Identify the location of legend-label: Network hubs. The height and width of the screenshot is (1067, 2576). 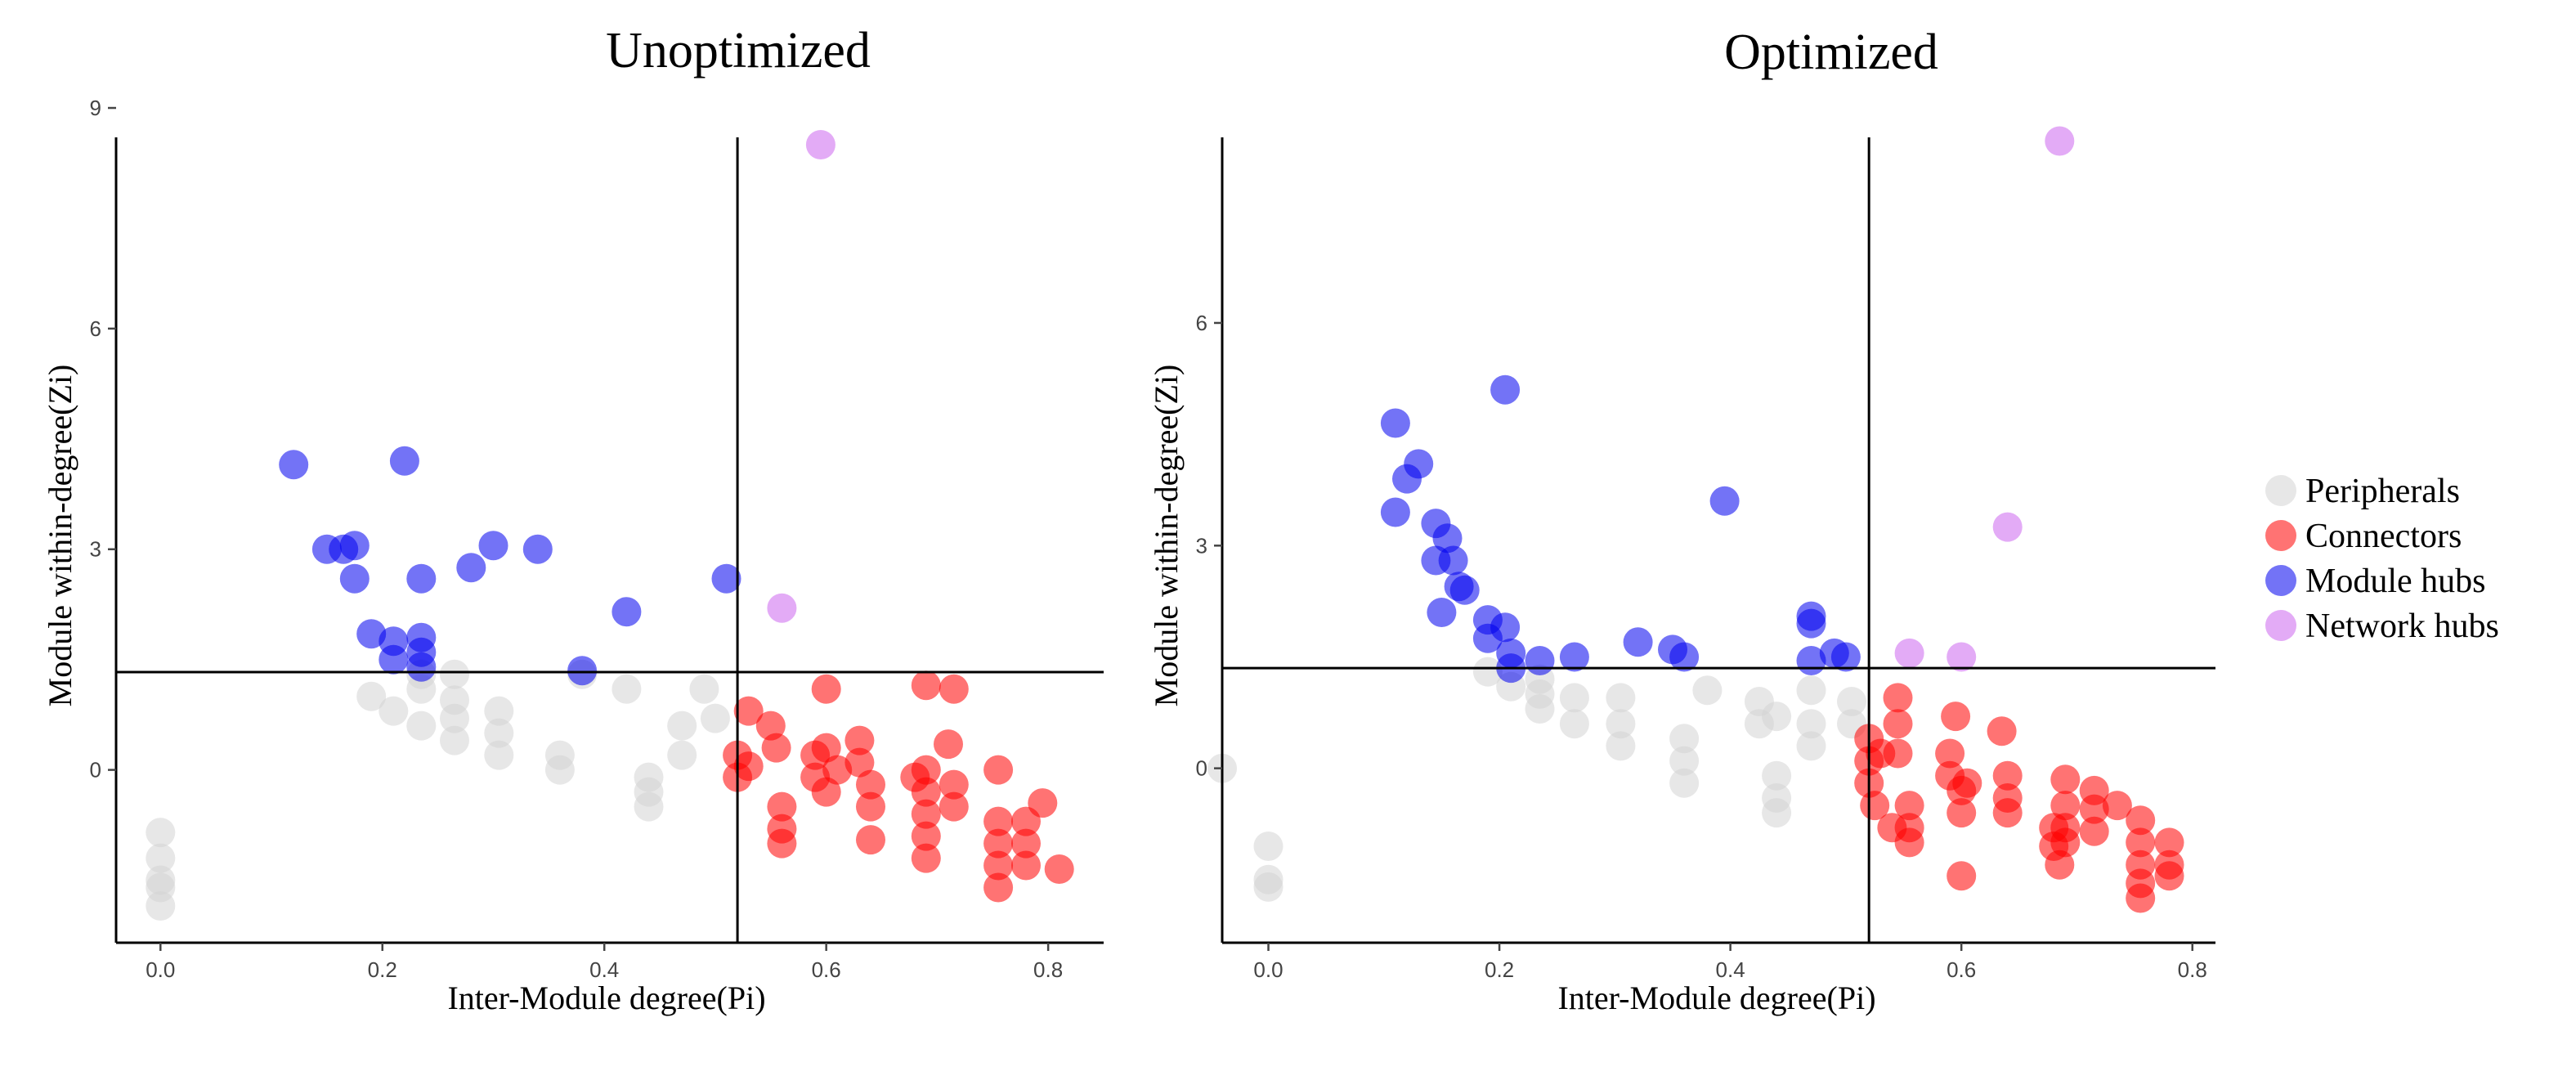
(2402, 626).